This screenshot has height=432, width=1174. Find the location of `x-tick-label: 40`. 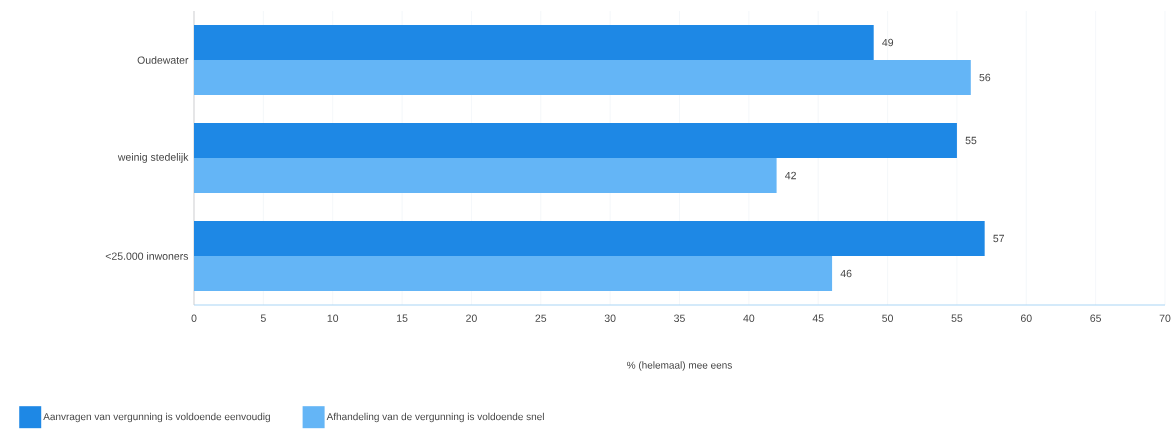

x-tick-label: 40 is located at coordinates (749, 318).